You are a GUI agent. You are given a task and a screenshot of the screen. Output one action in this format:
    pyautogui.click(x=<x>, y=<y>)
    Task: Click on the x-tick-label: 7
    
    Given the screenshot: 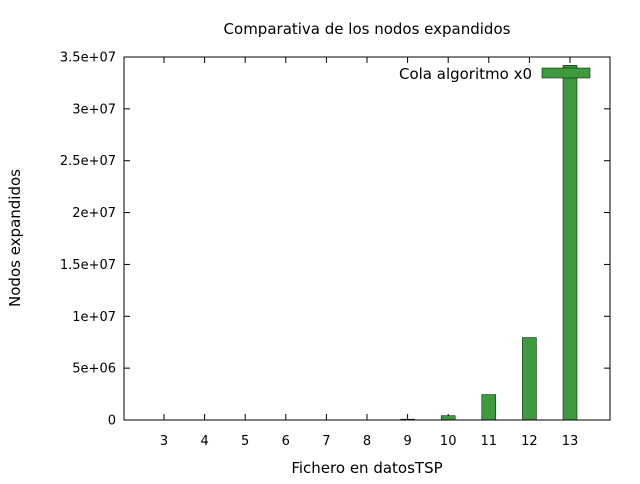 What is the action you would take?
    pyautogui.click(x=326, y=441)
    